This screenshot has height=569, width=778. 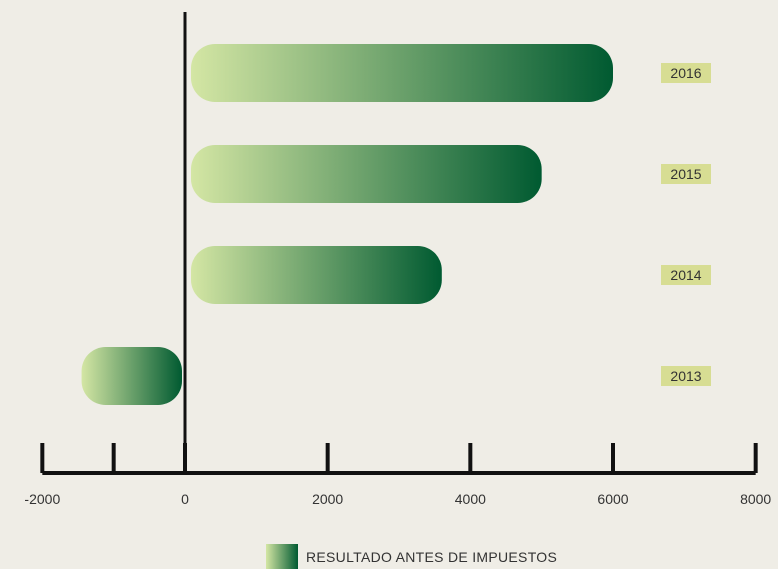 What do you see at coordinates (612, 499) in the screenshot?
I see `x-tick-label-6000: 6000` at bounding box center [612, 499].